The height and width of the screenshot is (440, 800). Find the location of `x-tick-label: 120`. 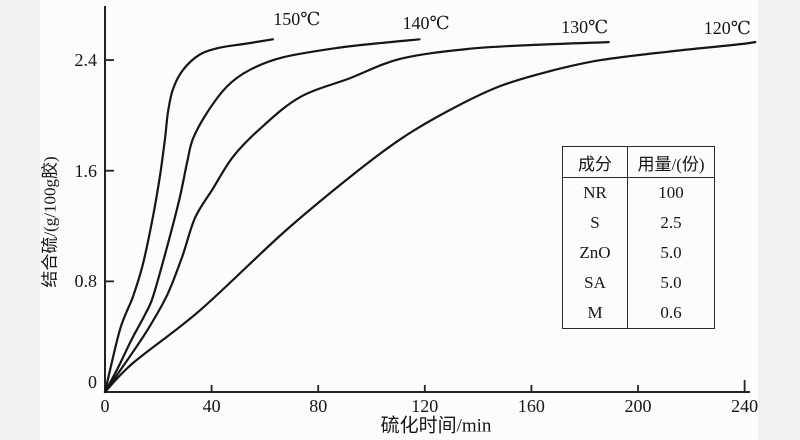

x-tick-label: 120 is located at coordinates (425, 406).